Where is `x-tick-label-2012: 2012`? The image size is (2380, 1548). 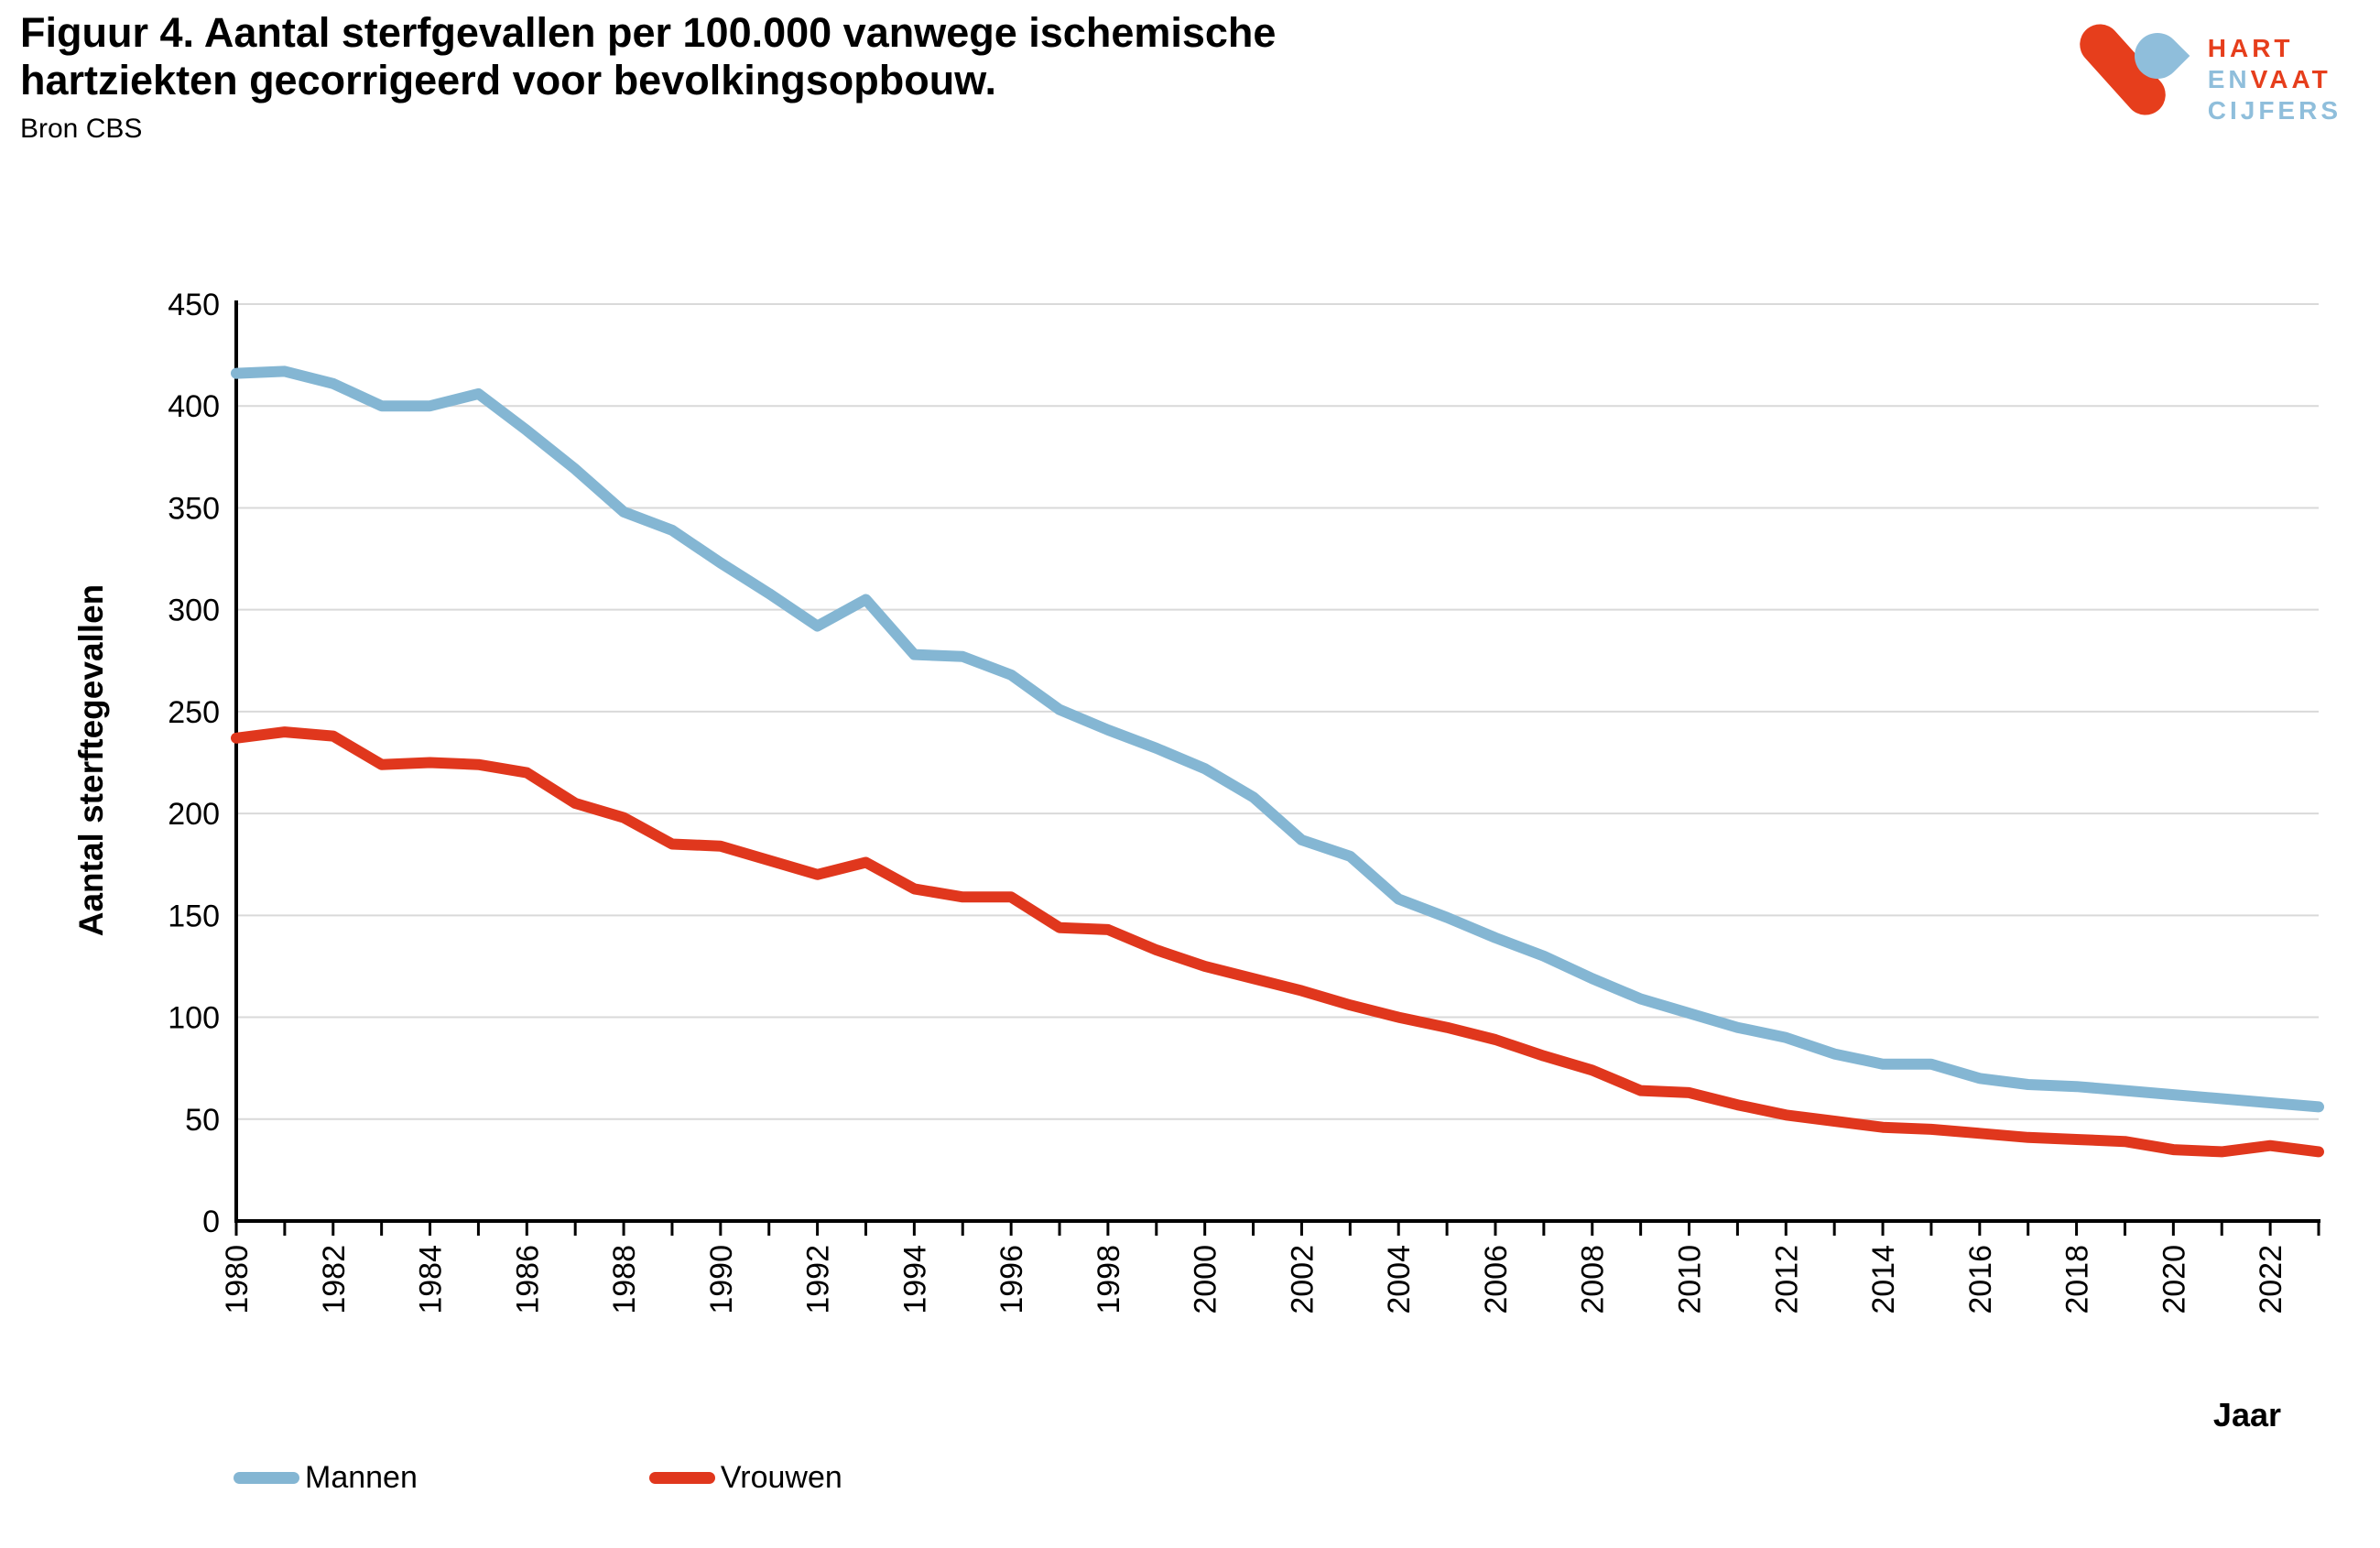
x-tick-label-2012: 2012 is located at coordinates (1786, 1279).